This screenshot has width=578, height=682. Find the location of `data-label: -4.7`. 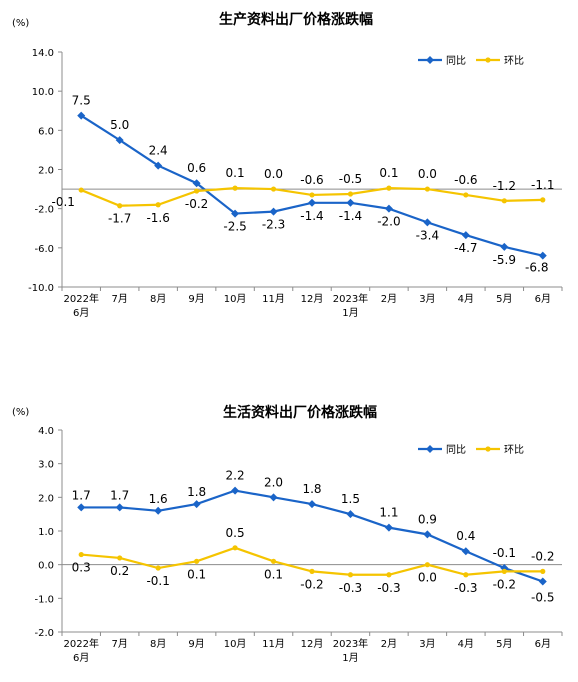

data-label: -4.7 is located at coordinates (465, 248).